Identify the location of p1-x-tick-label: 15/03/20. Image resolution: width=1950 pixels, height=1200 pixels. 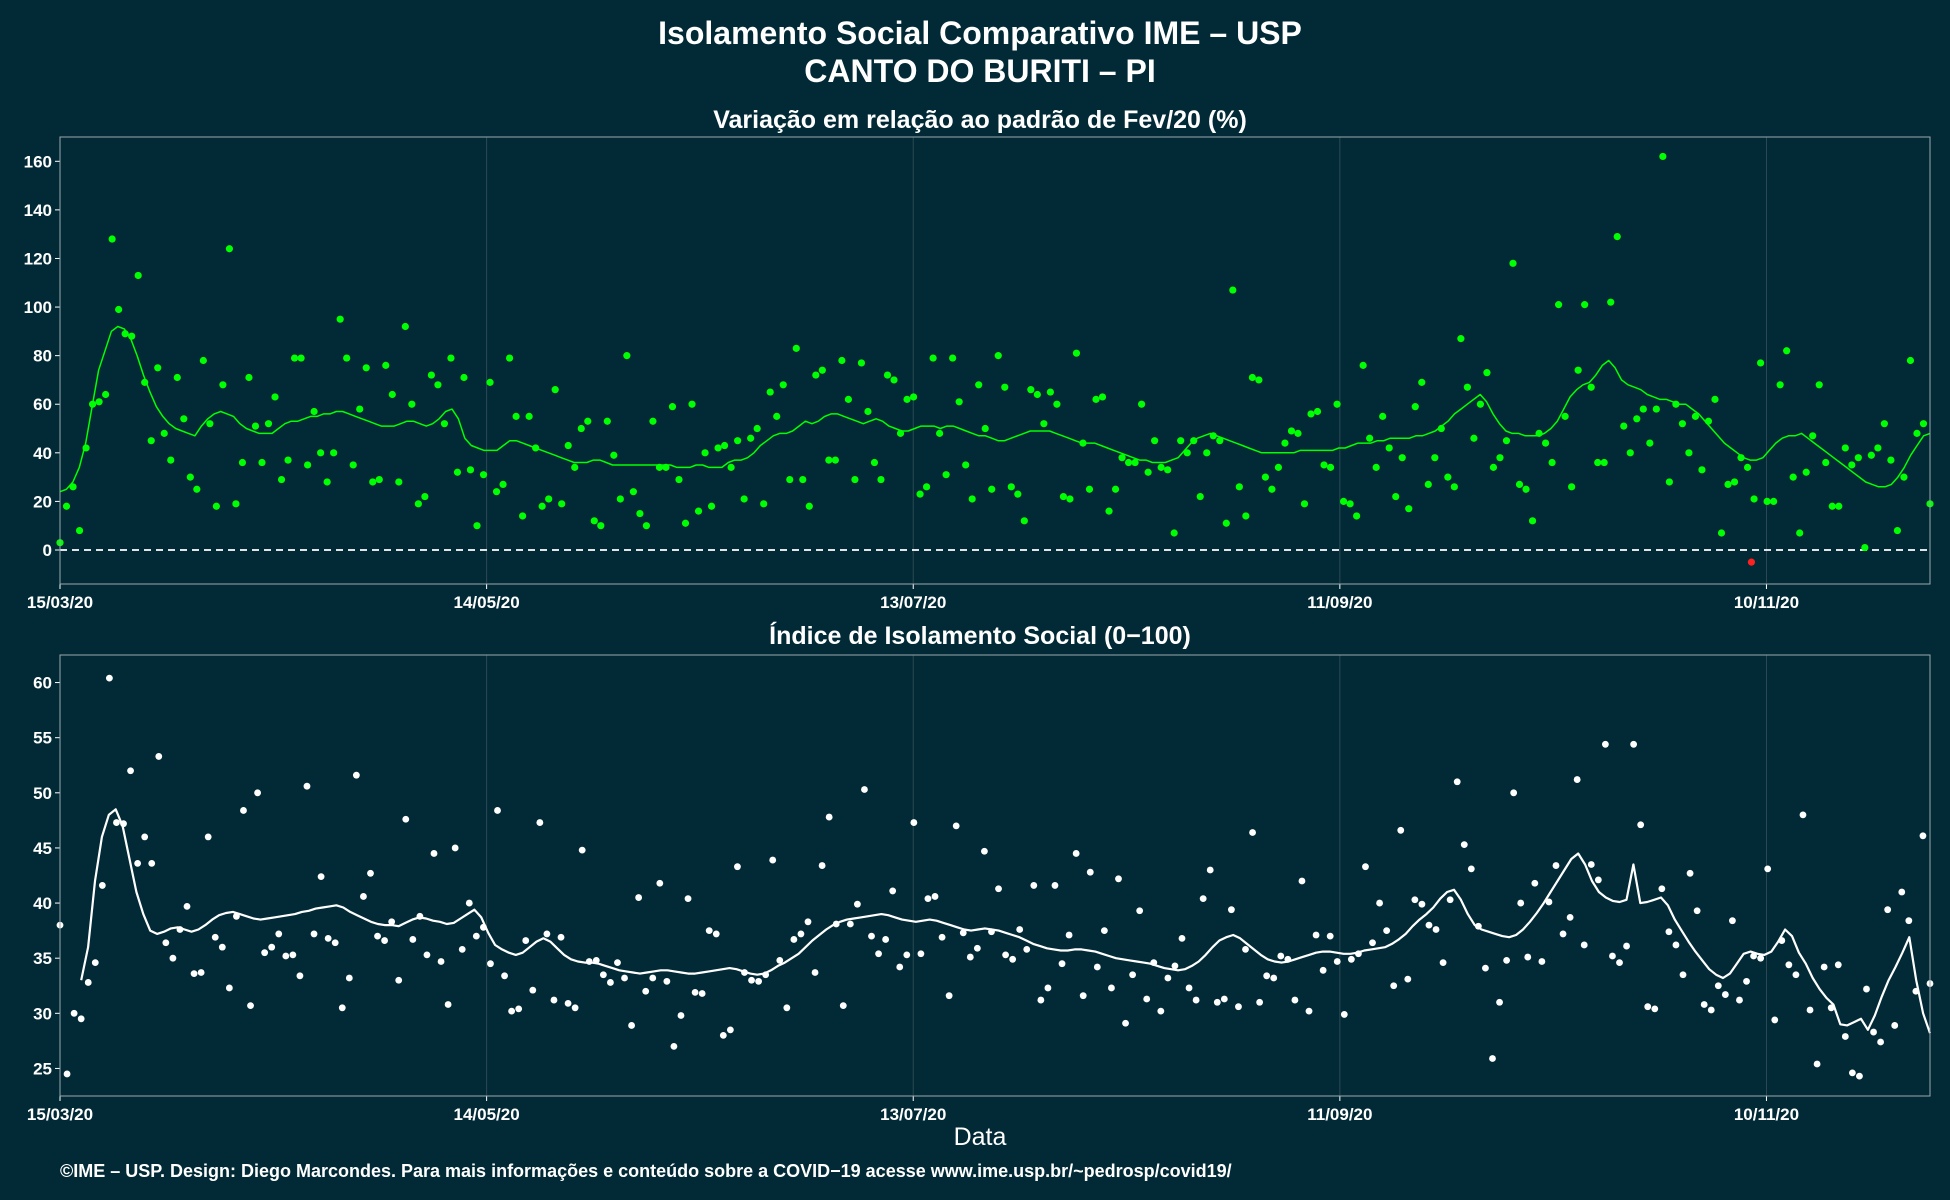
(60, 602).